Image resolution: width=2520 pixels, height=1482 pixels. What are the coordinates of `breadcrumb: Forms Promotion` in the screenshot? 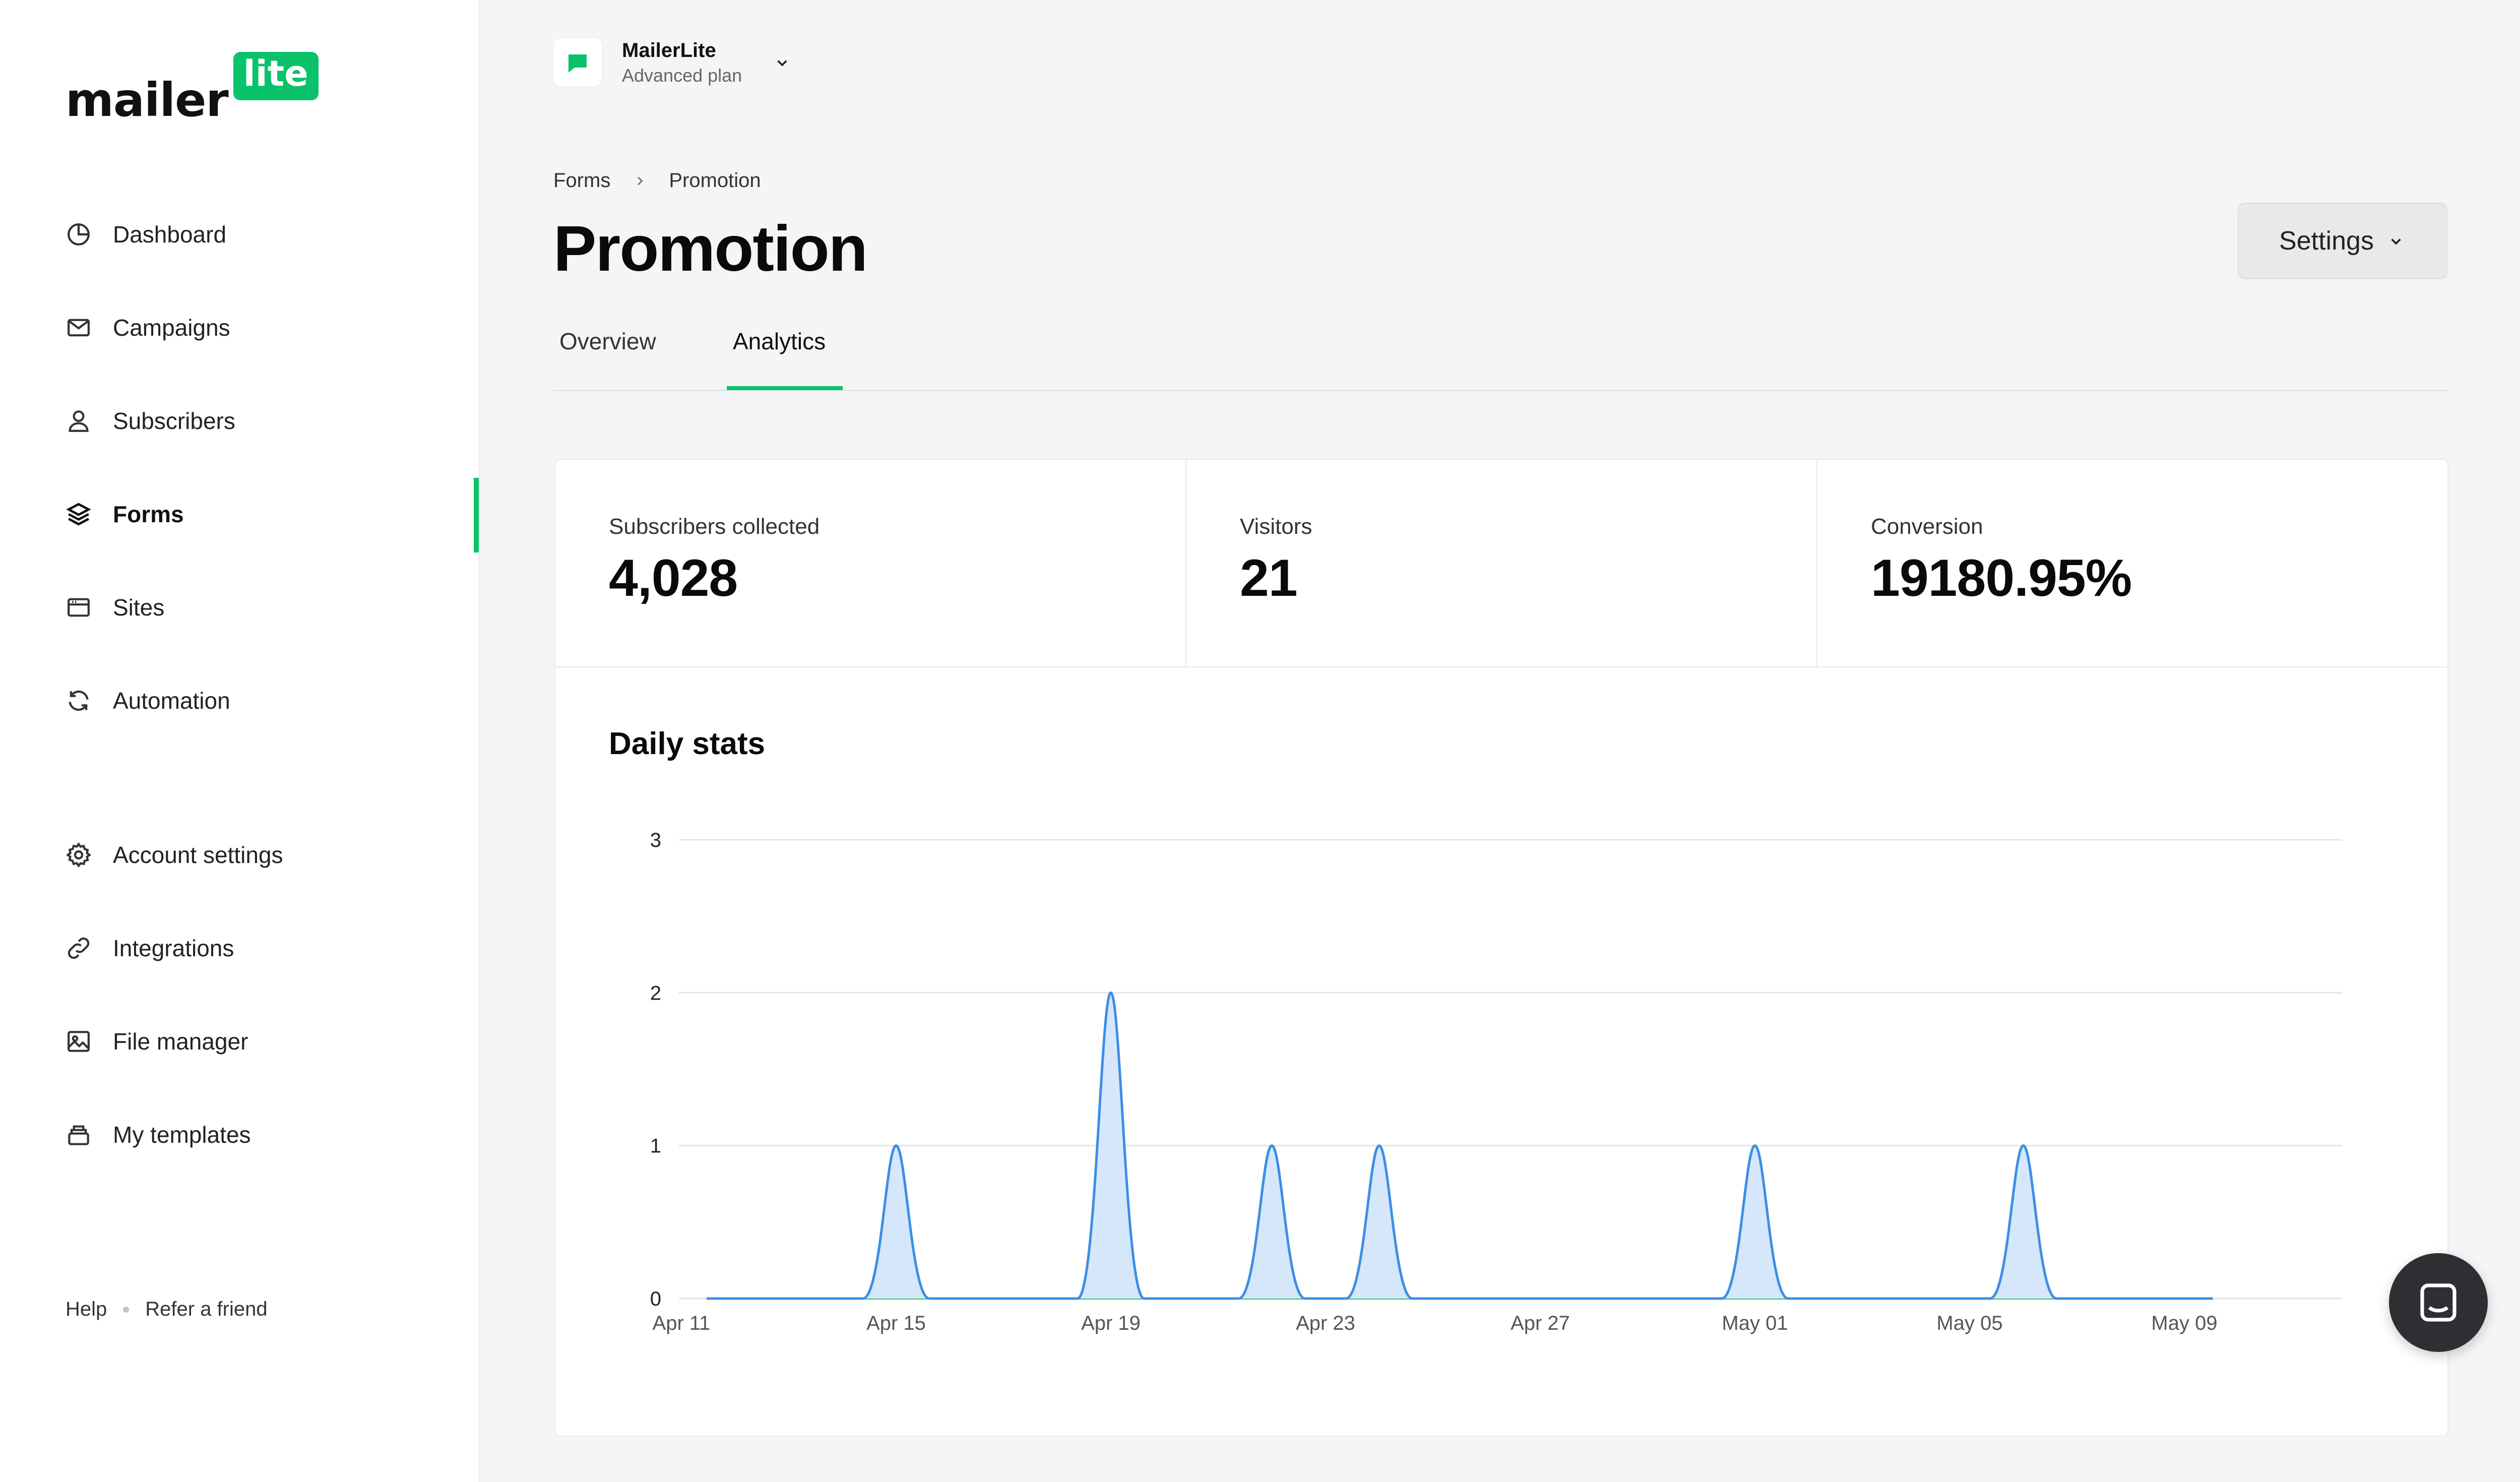 It's located at (657, 181).